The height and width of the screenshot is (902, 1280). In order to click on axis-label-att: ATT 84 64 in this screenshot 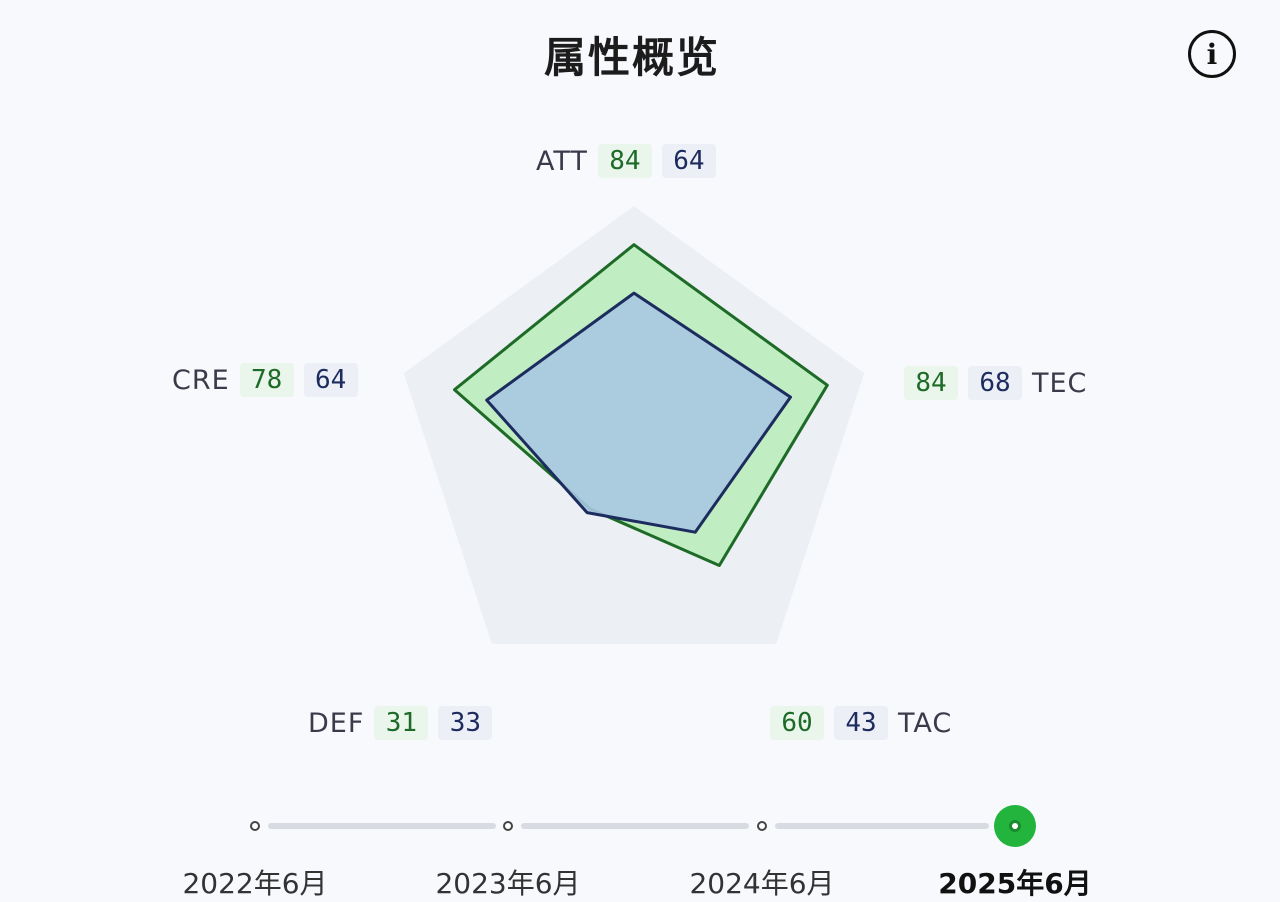, I will do `click(626, 161)`.